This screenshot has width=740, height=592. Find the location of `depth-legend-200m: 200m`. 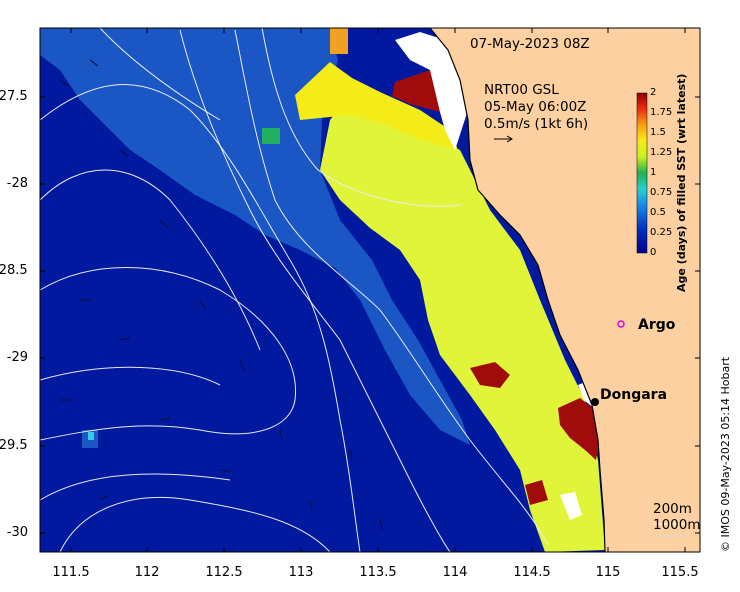

depth-legend-200m: 200m is located at coordinates (672, 509).